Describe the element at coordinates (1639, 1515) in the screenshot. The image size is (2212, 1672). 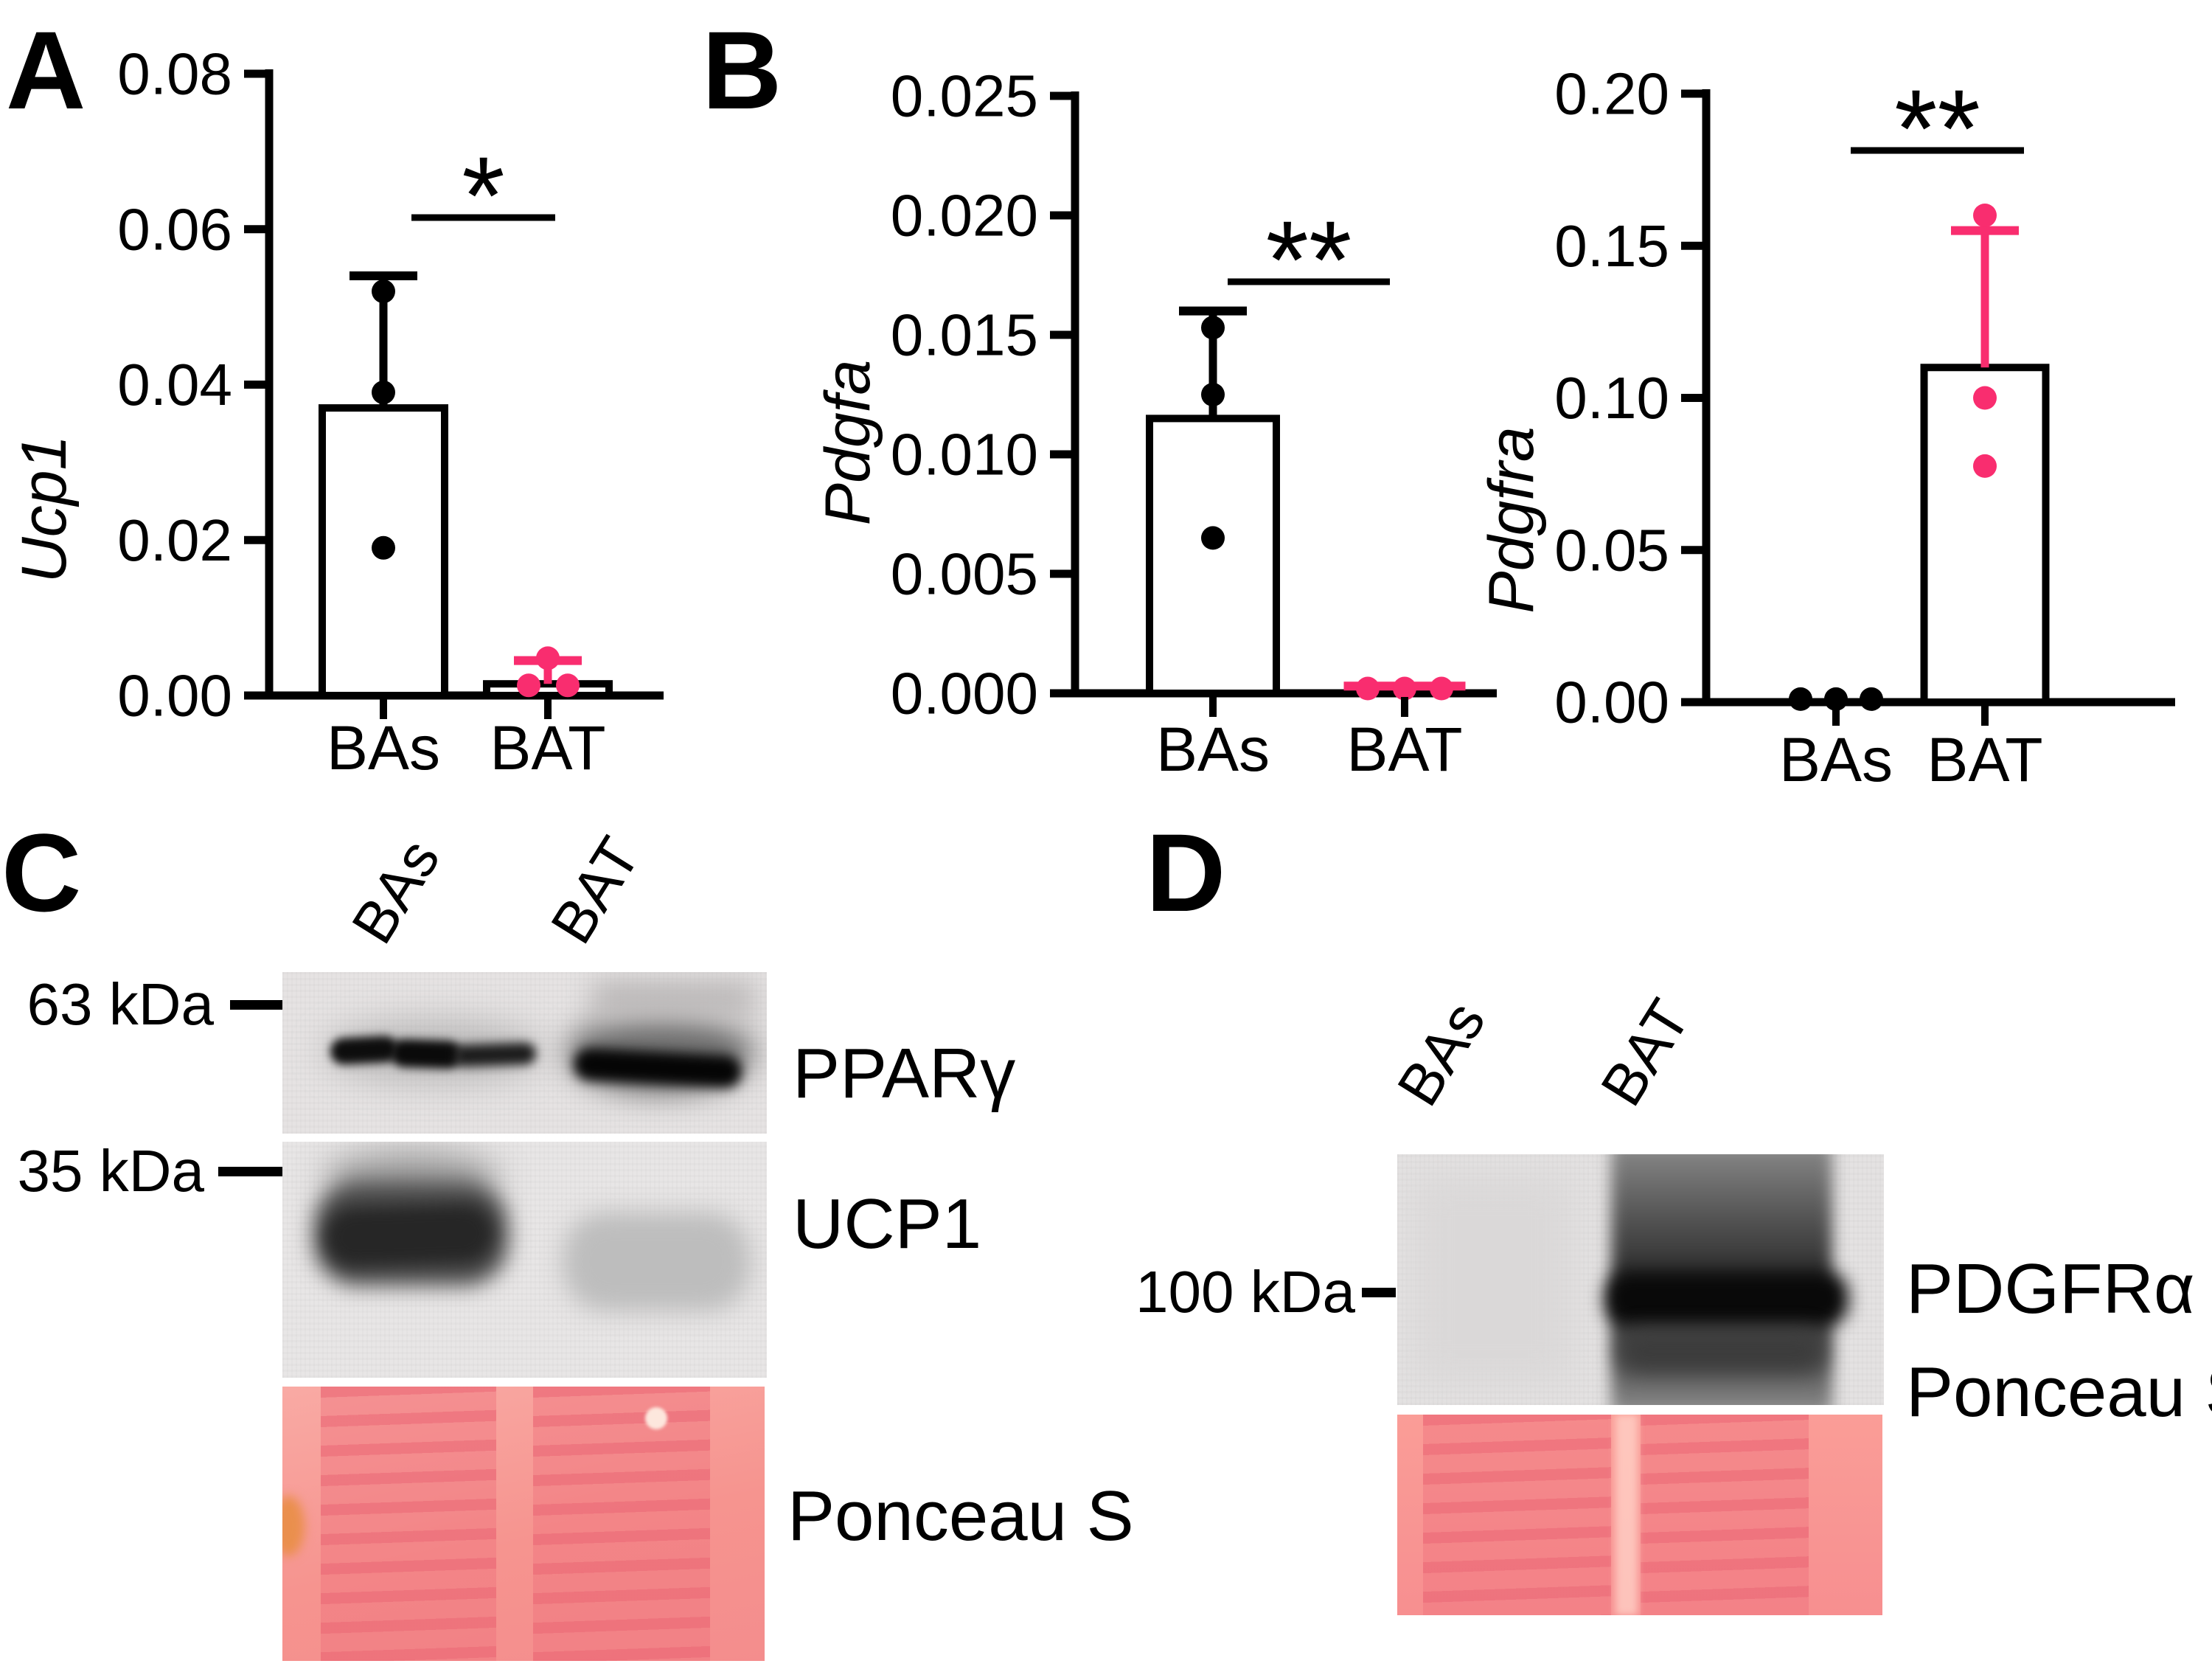
I see `ponceau-d-blot-image` at that location.